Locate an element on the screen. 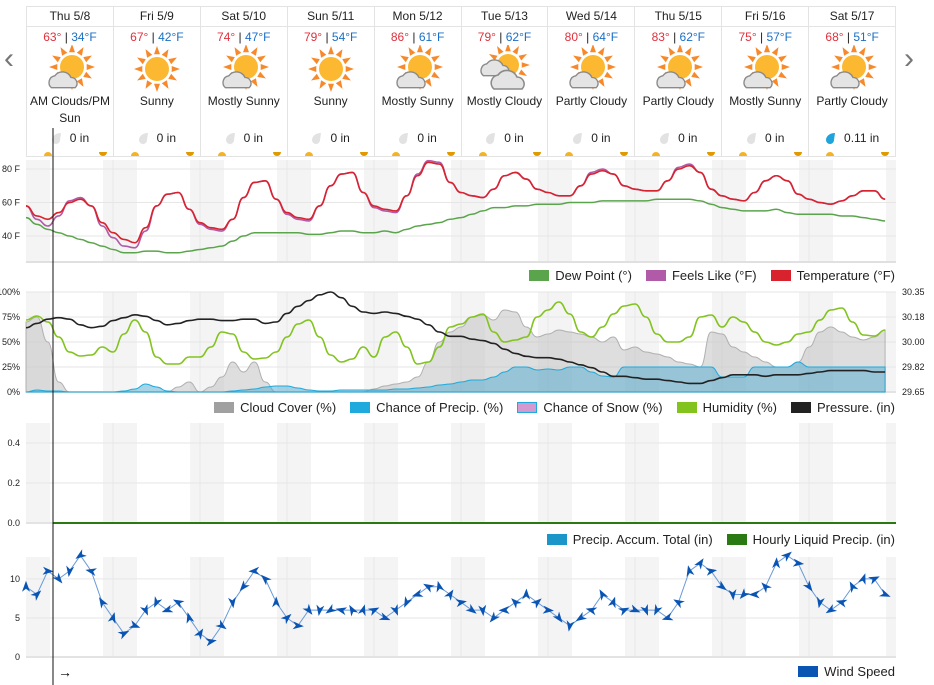 The image size is (934, 685). day-tile: Fri 5/16 75° | 57°F Mostly Sunny 0 in is located at coordinates (766, 81).